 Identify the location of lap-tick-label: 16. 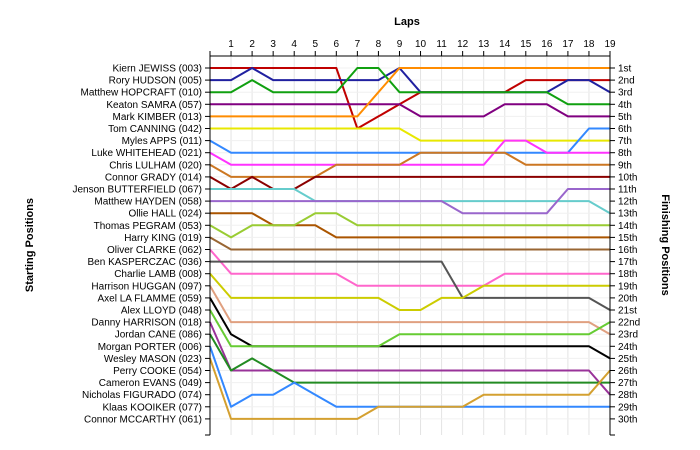
(547, 44).